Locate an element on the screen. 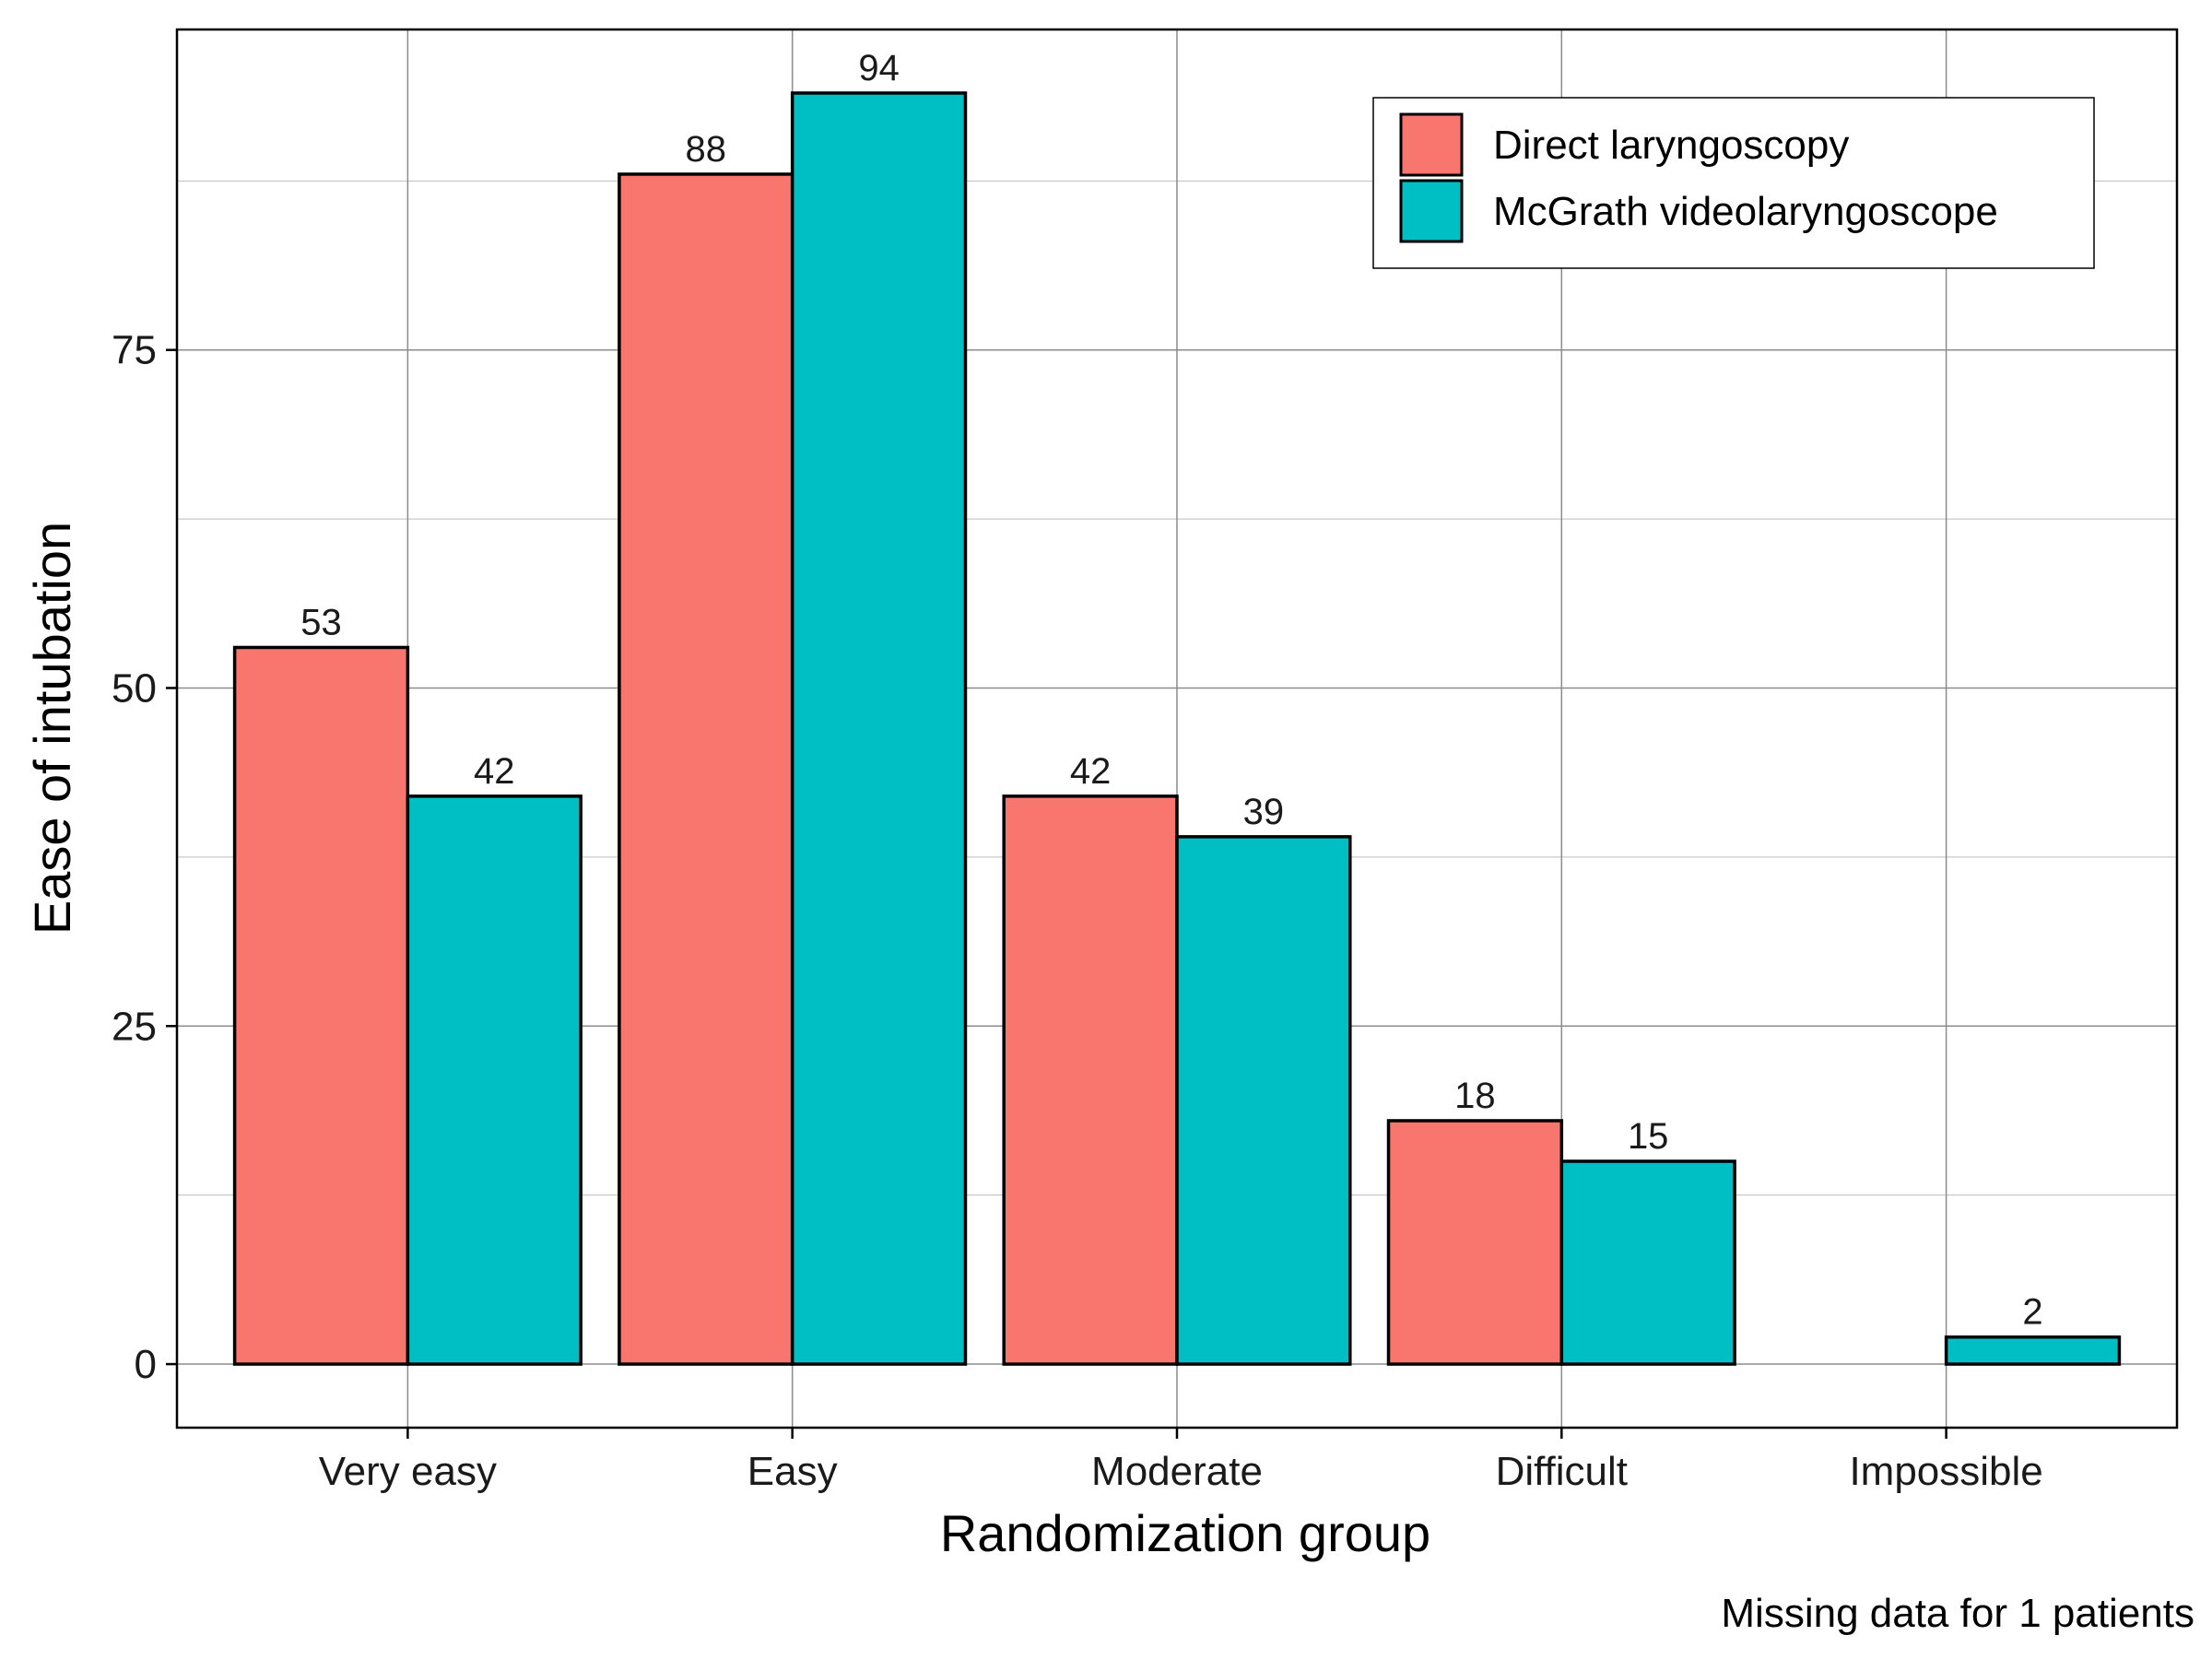 The image size is (2212, 1659). bar-mcgrath-videolaryngoscope-easy is located at coordinates (879, 728).